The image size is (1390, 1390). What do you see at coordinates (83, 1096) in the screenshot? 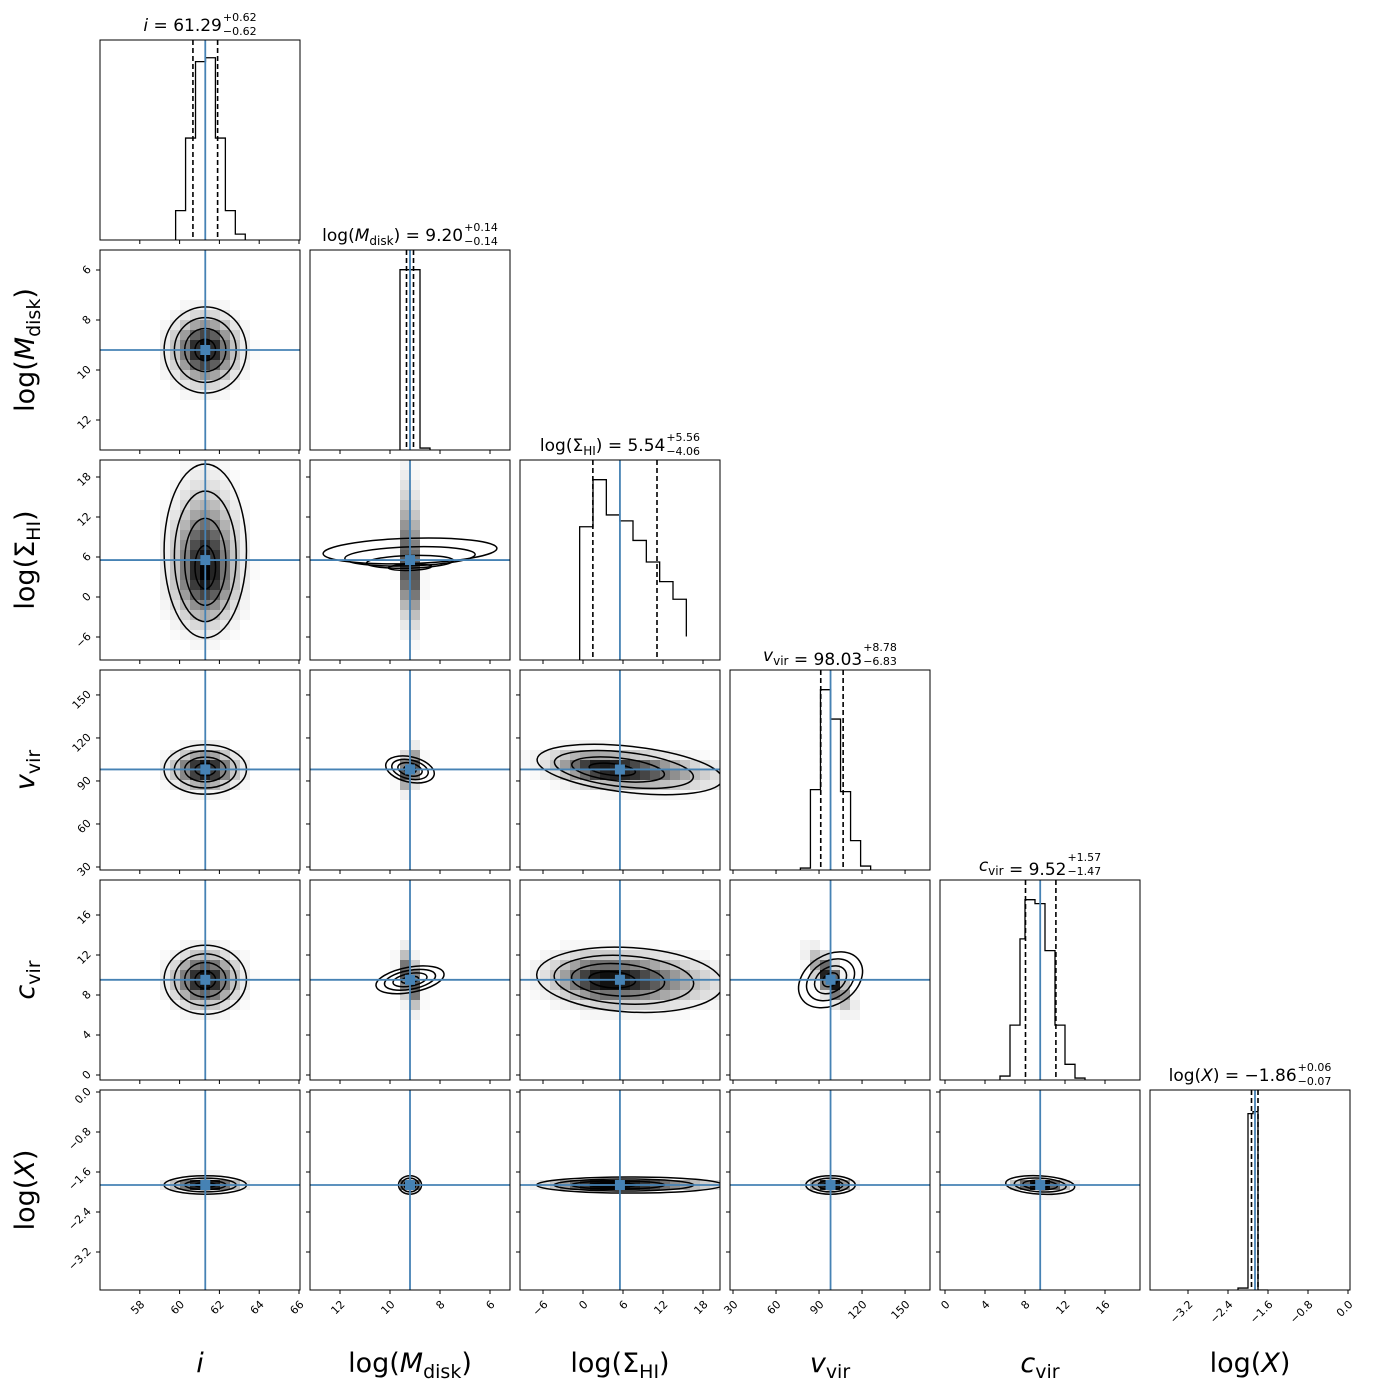
I see `y-tick-label: 0.0` at bounding box center [83, 1096].